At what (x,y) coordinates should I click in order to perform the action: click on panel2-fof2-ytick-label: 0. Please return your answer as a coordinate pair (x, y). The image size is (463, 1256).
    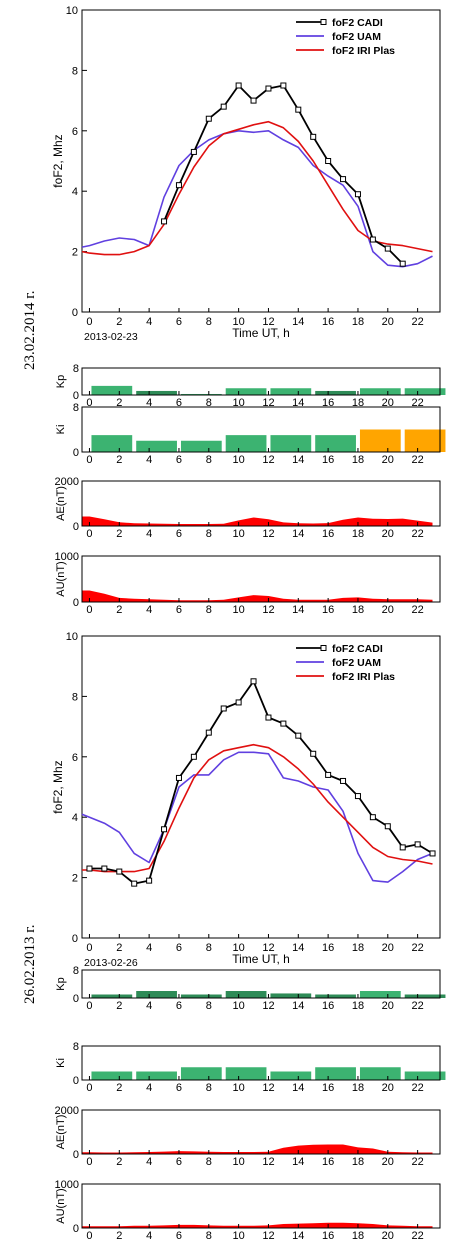
    Looking at the image, I should click on (75, 939).